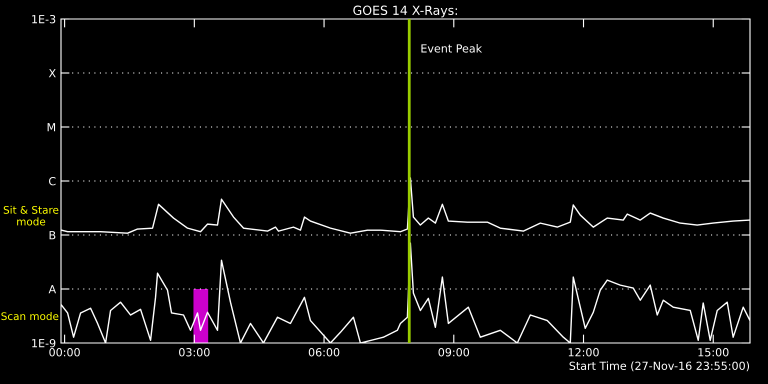 This screenshot has width=768, height=384. What do you see at coordinates (405, 12) in the screenshot?
I see `chart-title: GOES 14 X-Rays:` at bounding box center [405, 12].